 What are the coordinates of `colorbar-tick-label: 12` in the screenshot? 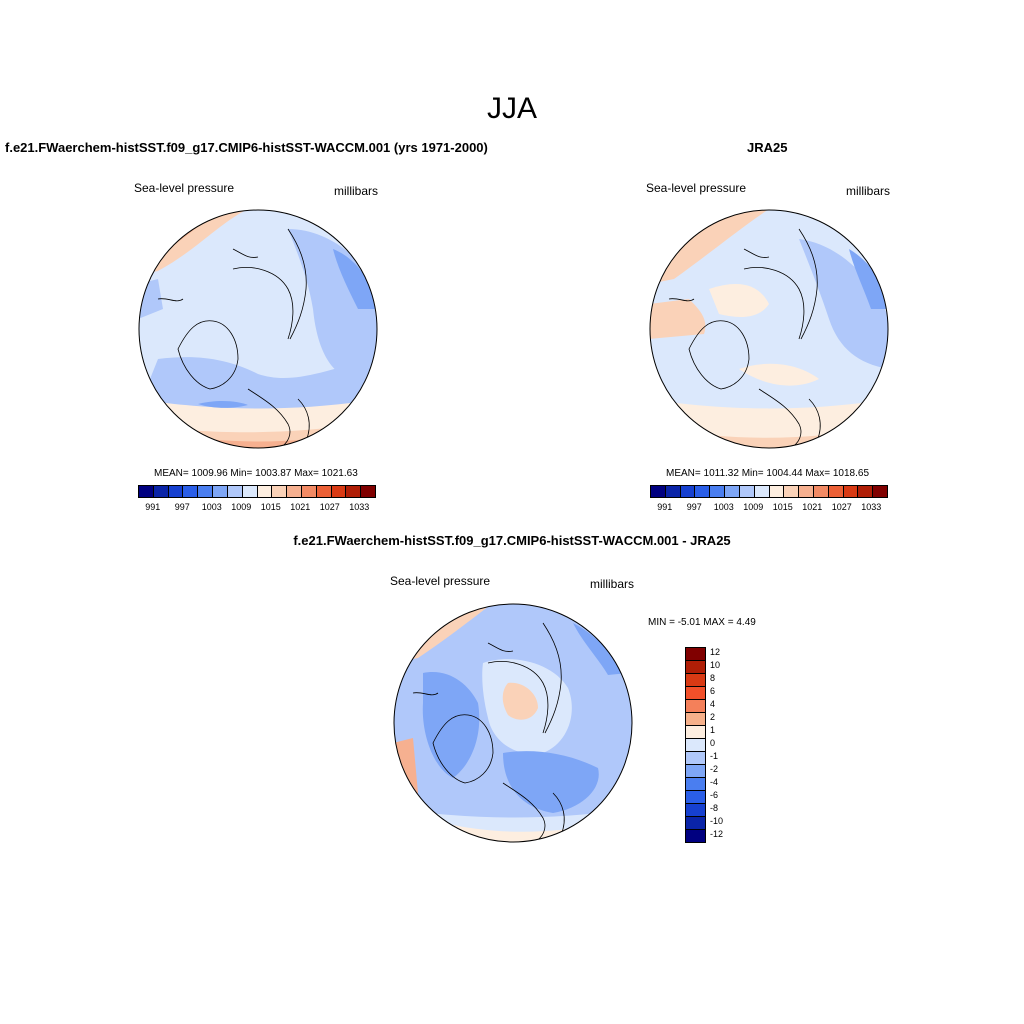 It's located at (715, 652).